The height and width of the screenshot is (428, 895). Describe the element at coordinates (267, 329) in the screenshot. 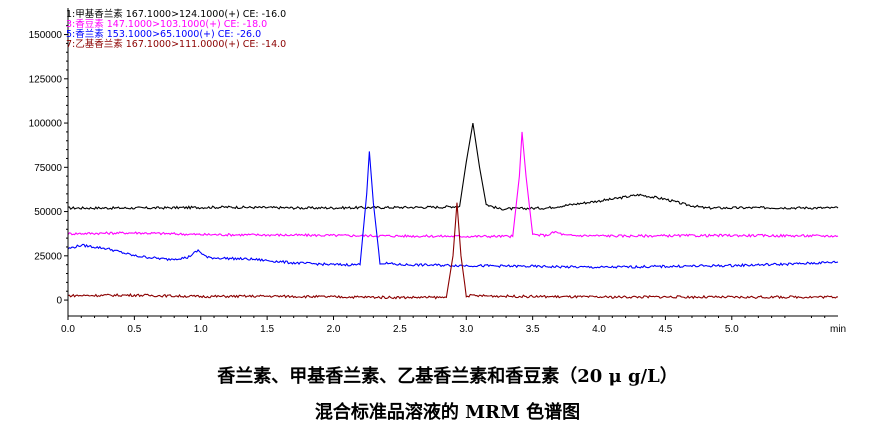

I see `x-tick-label: 1.5` at that location.